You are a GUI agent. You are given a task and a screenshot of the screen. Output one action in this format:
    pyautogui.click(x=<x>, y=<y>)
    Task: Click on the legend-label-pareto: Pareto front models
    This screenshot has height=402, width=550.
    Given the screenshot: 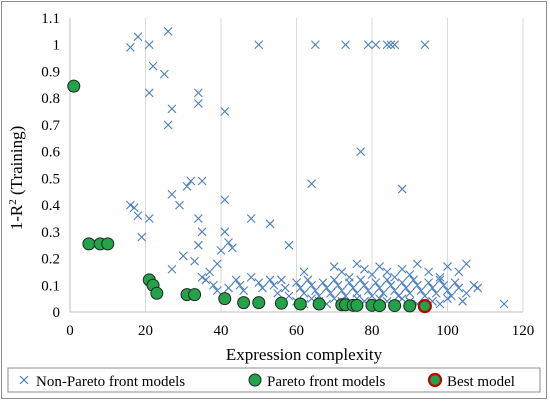 What is the action you would take?
    pyautogui.click(x=326, y=382)
    